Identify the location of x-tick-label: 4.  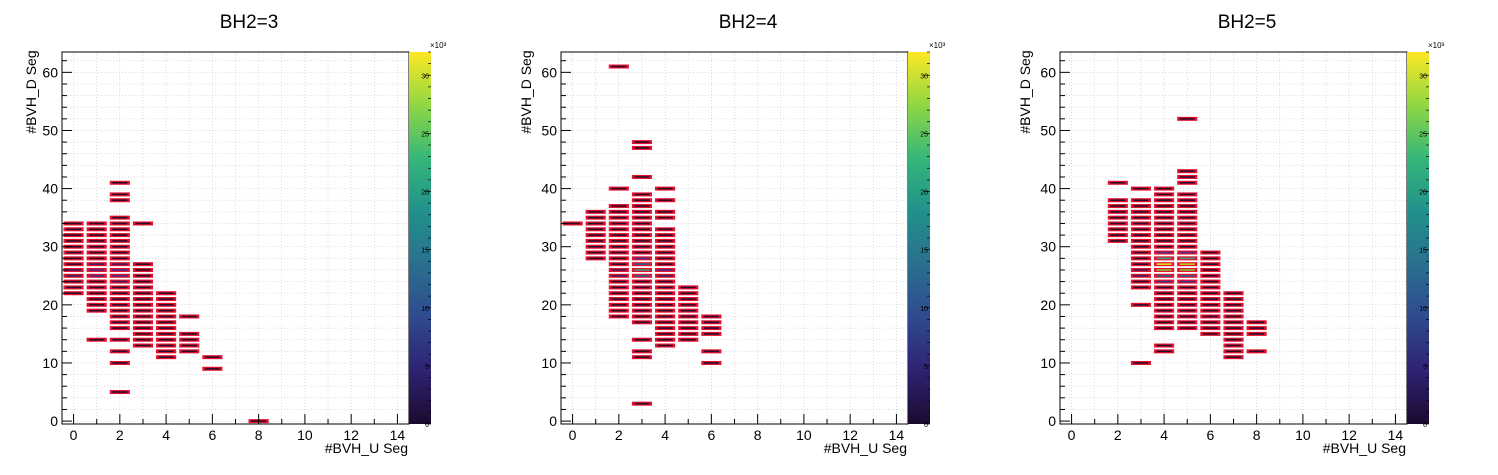
(1164, 435).